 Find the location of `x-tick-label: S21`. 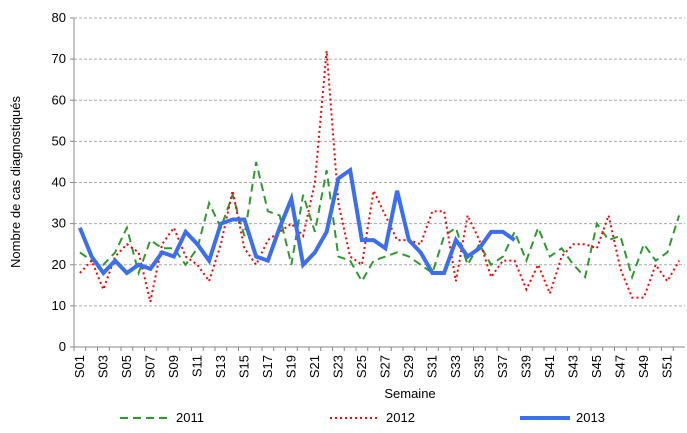

x-tick-label: S21 is located at coordinates (314, 366).